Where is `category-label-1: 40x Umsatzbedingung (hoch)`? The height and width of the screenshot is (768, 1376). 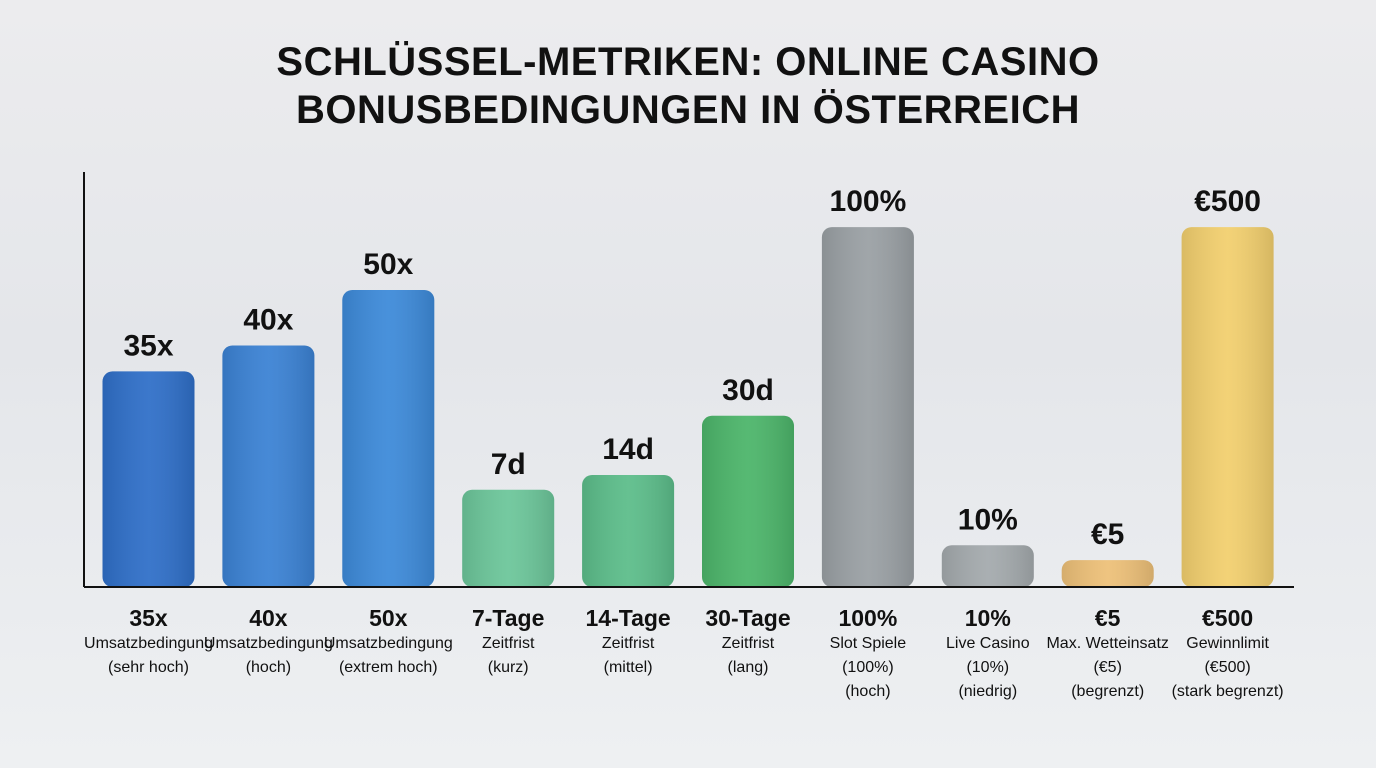 category-label-1: 40x Umsatzbedingung (hoch) is located at coordinates (268, 642).